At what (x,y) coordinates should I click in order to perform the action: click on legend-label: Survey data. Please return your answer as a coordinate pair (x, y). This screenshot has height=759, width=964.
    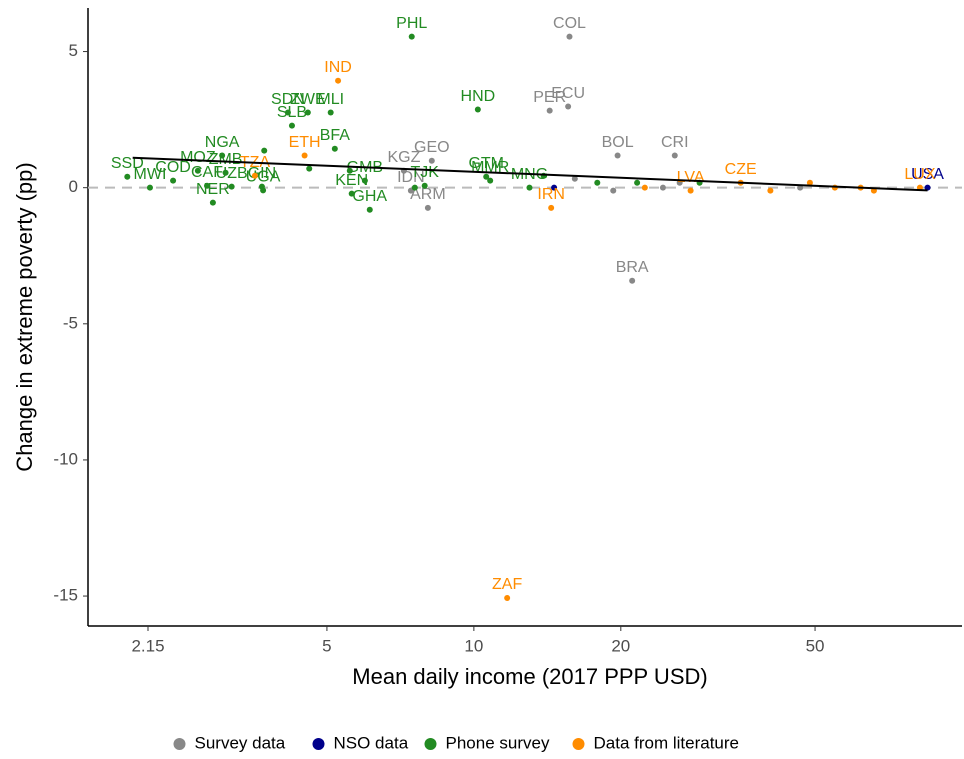
    Looking at the image, I should click on (240, 742).